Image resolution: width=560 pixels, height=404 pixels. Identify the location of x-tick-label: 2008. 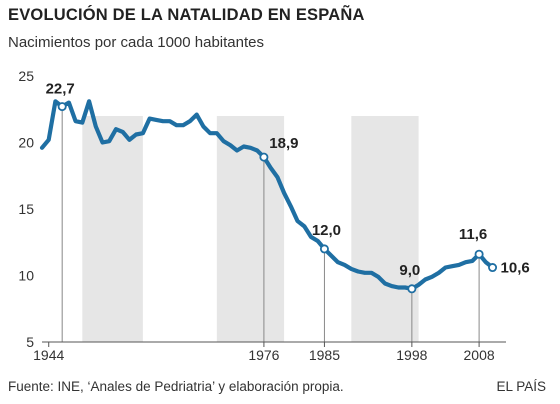
(479, 355).